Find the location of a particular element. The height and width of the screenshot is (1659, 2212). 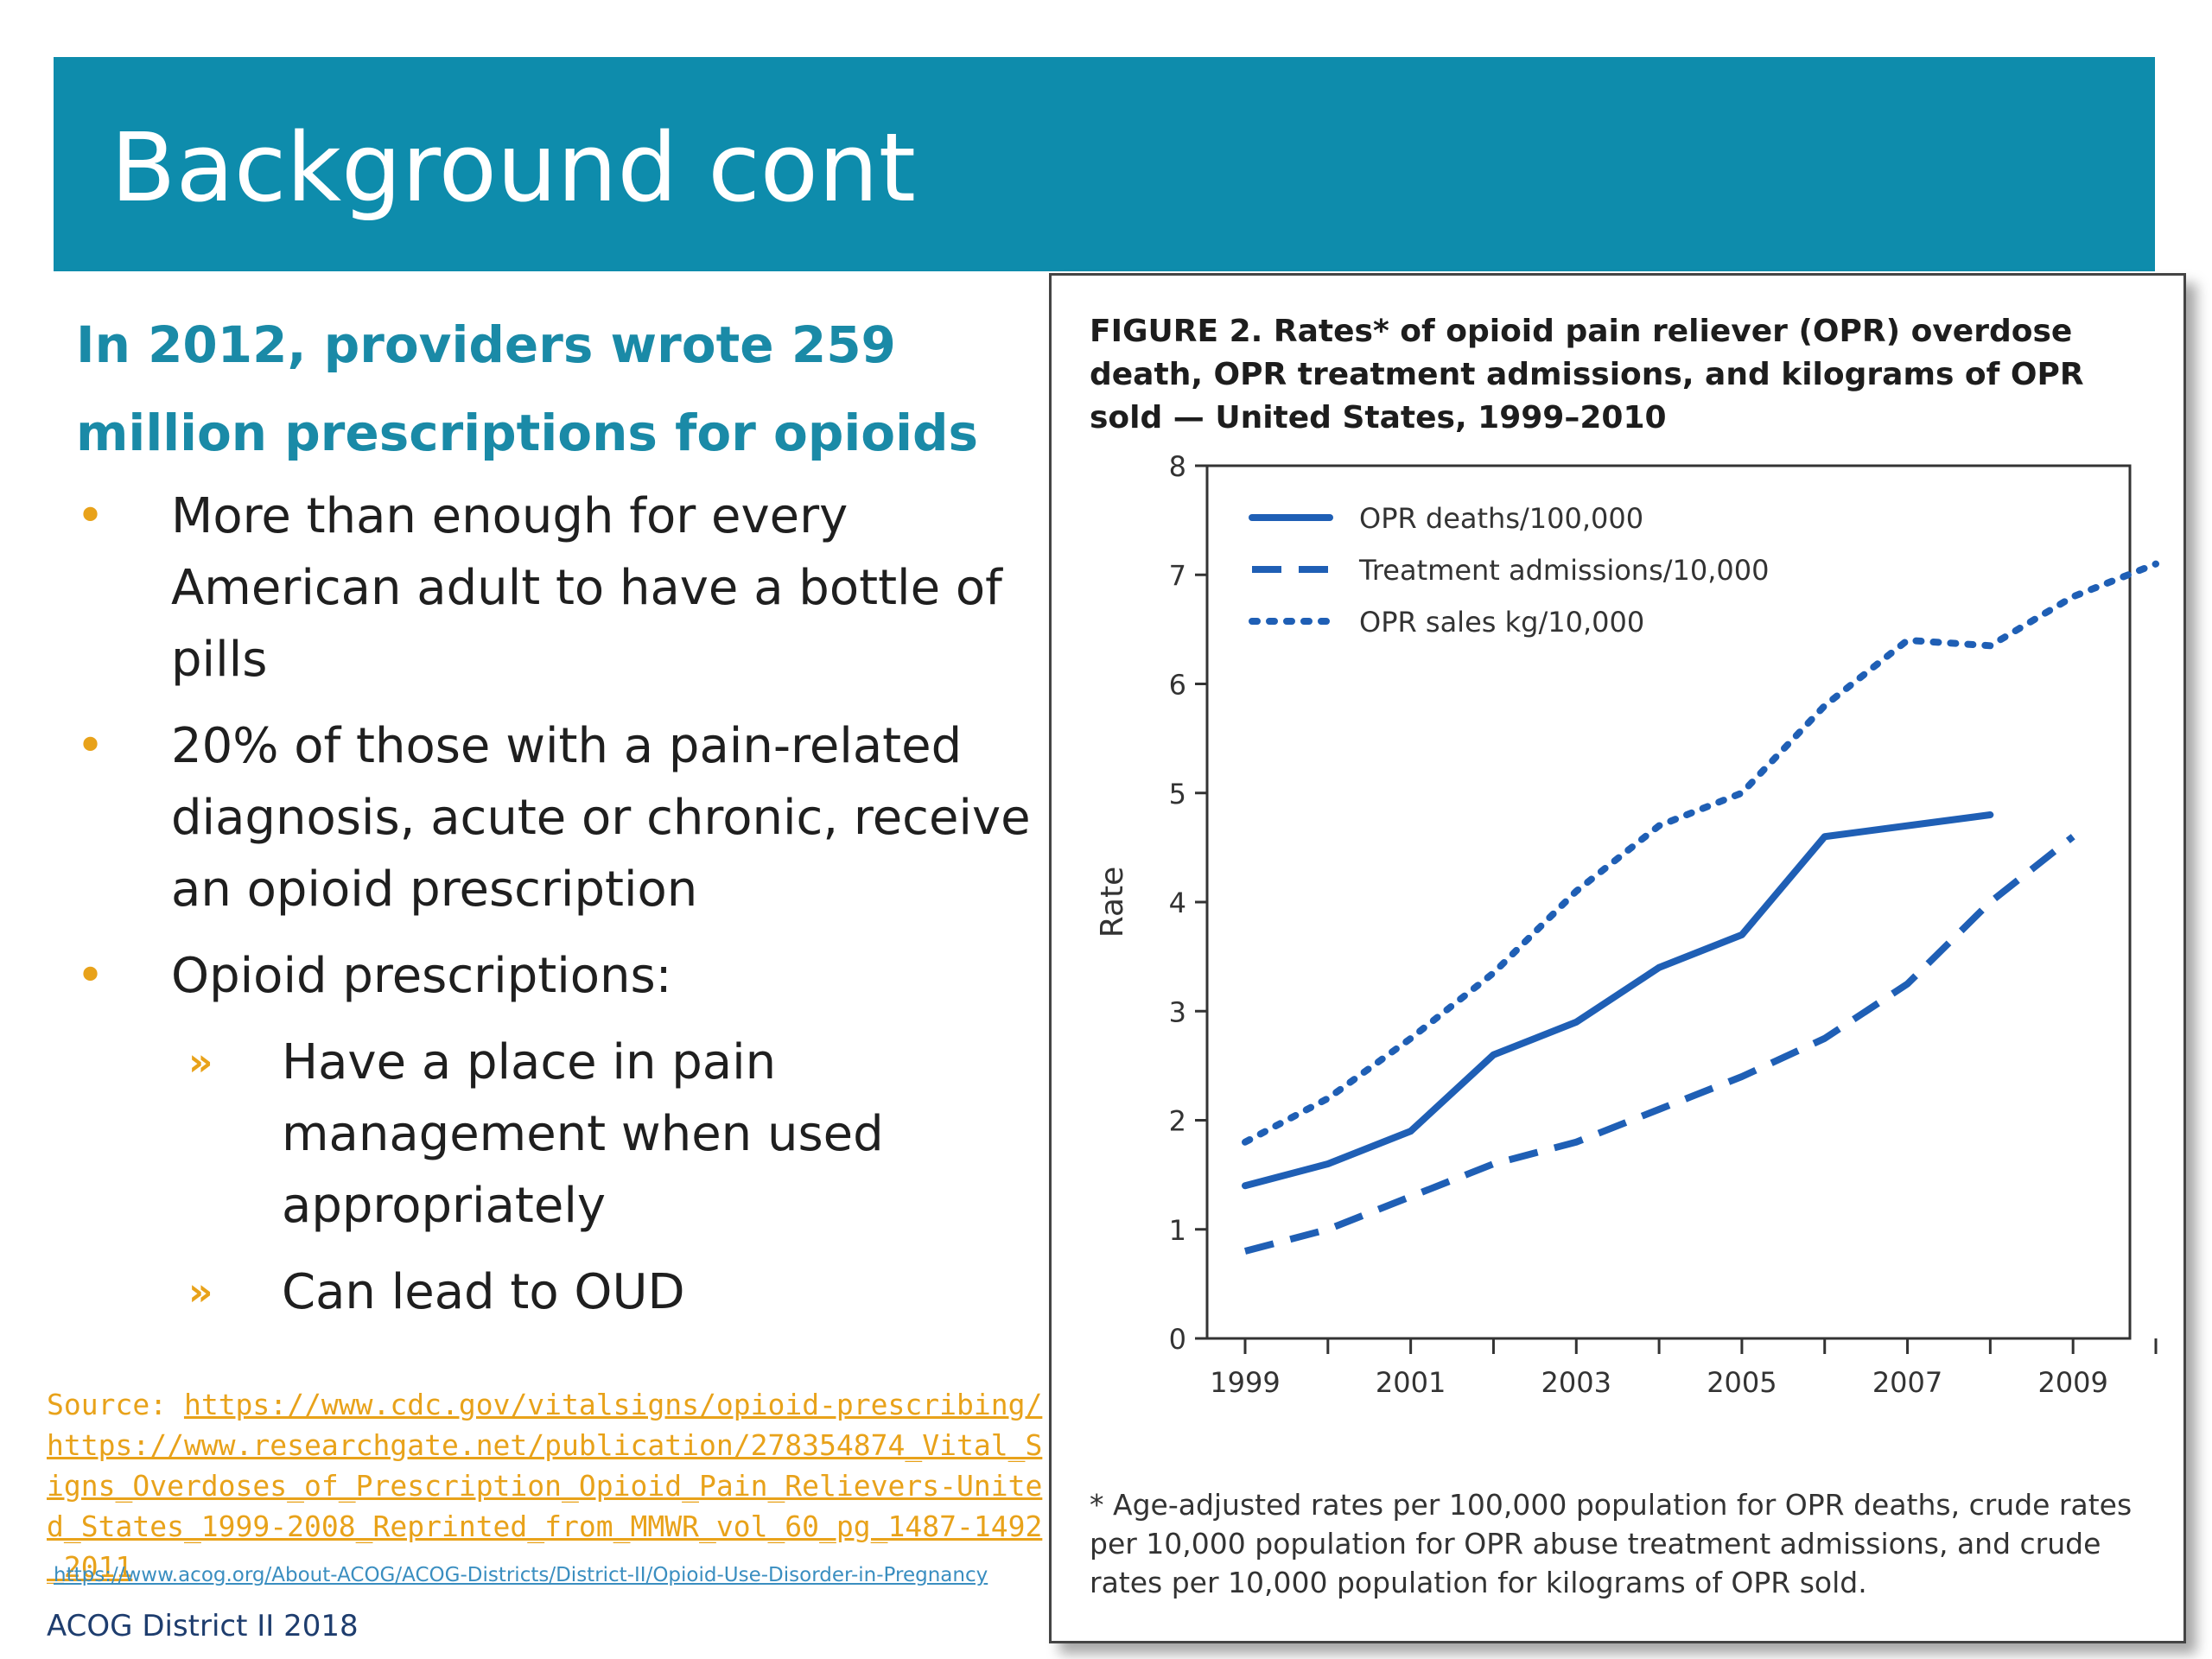

y-tick-label: 6 is located at coordinates (1177, 685).